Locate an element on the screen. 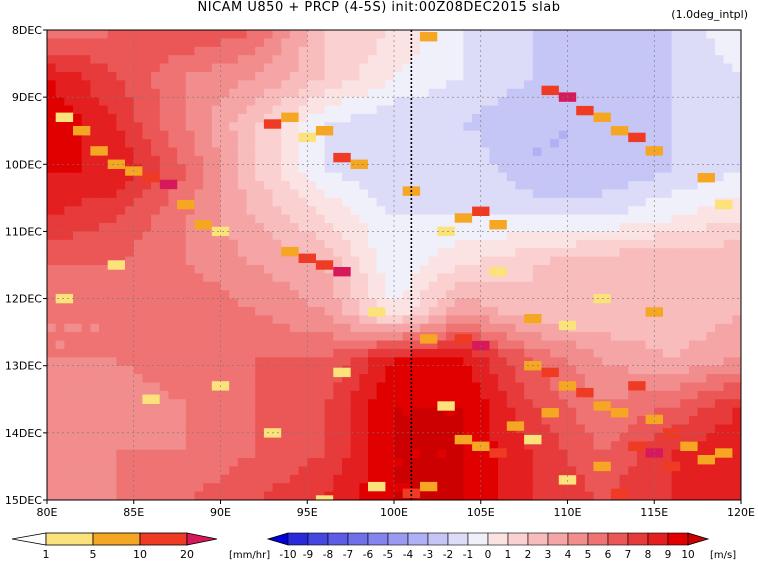  wind-legend-swatch is located at coordinates (398, 539).